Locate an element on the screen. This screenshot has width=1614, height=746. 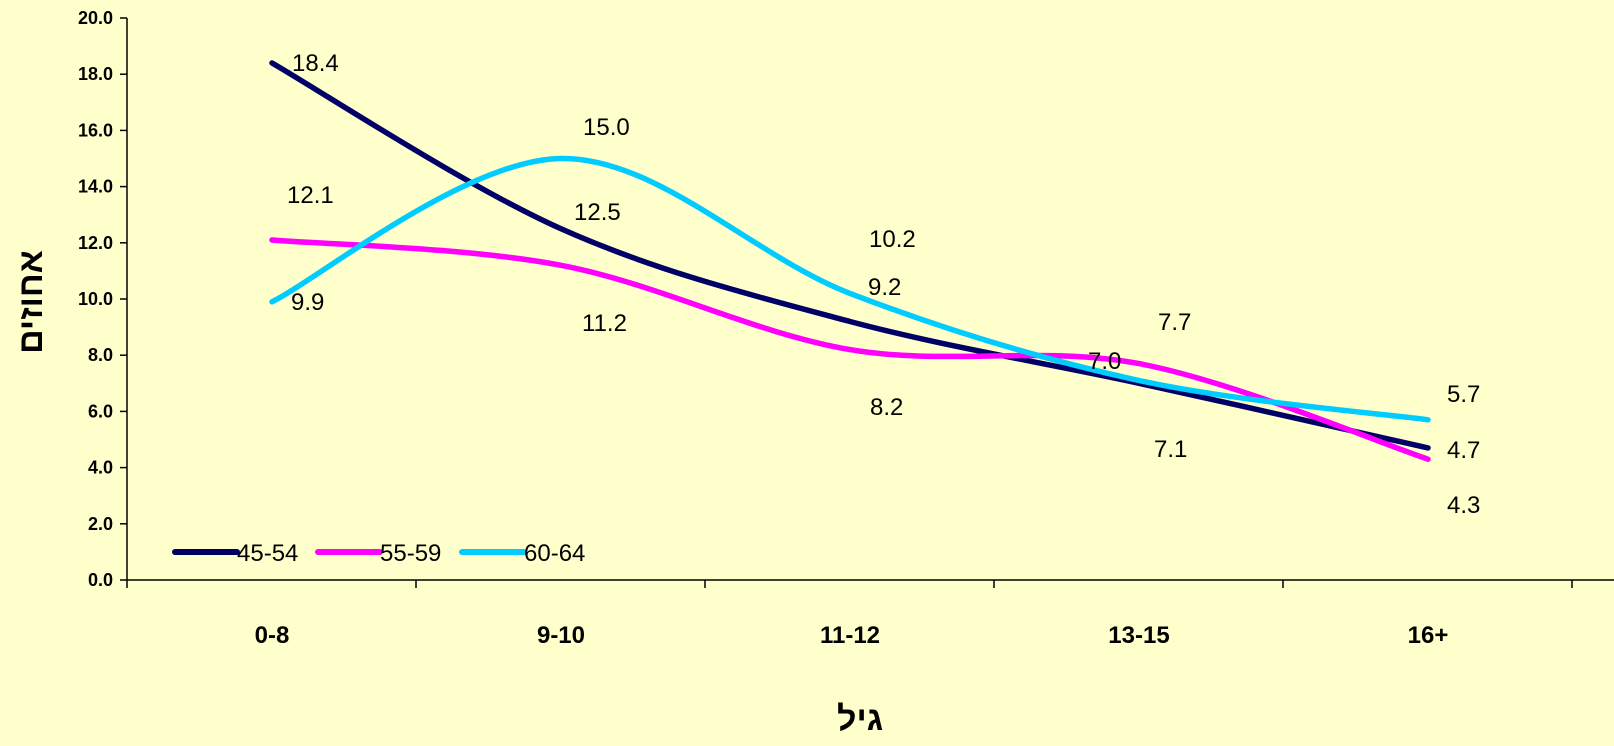
legend: 45-54 55-59 60-64 is located at coordinates (378, 553).